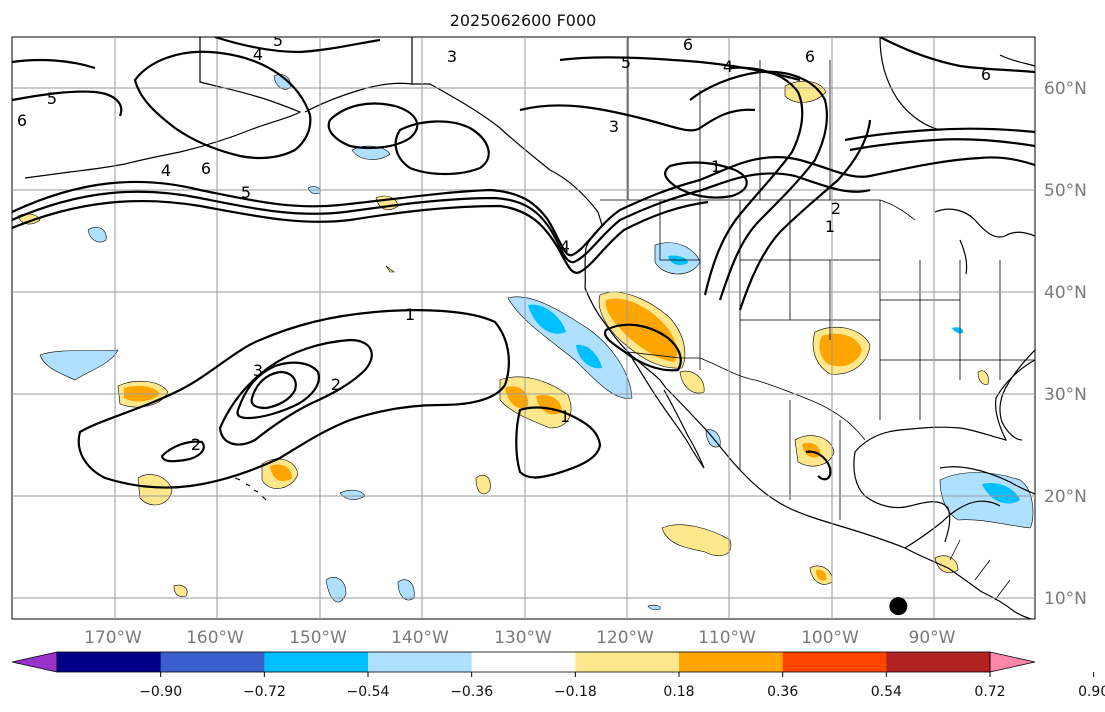 This screenshot has height=712, width=1105. Describe the element at coordinates (830, 638) in the screenshot. I see `lon-label-100w: 100°W` at that location.